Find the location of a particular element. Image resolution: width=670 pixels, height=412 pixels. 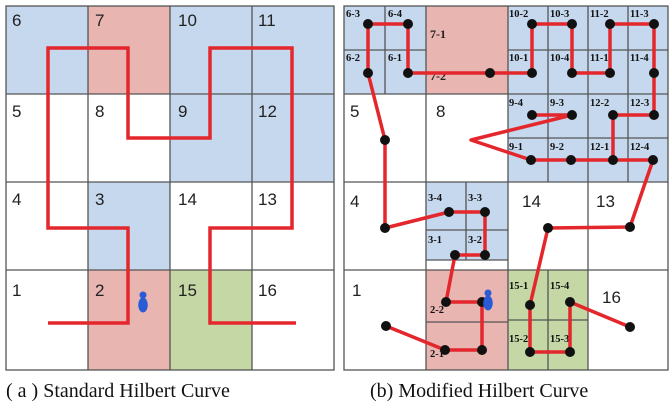

subcell-label: 10-2 is located at coordinates (518, 14).